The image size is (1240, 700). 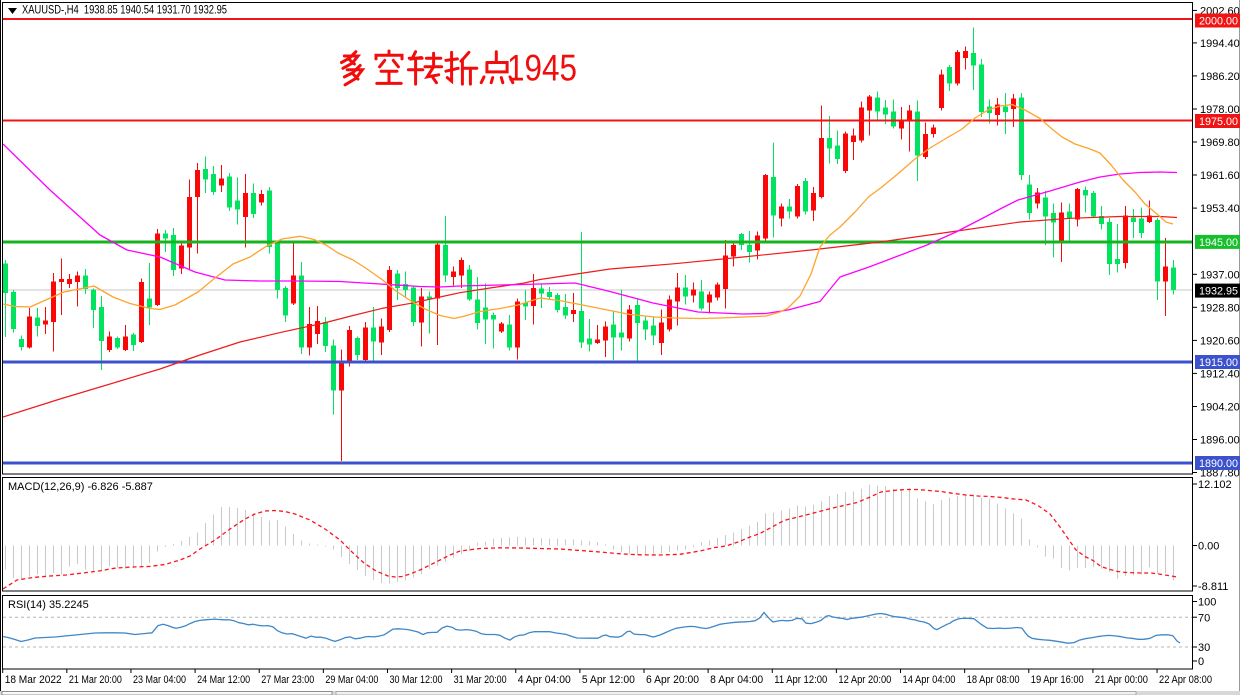 What do you see at coordinates (1057, 680) in the screenshot?
I see `svg-text: 19 Apr 16:00` at bounding box center [1057, 680].